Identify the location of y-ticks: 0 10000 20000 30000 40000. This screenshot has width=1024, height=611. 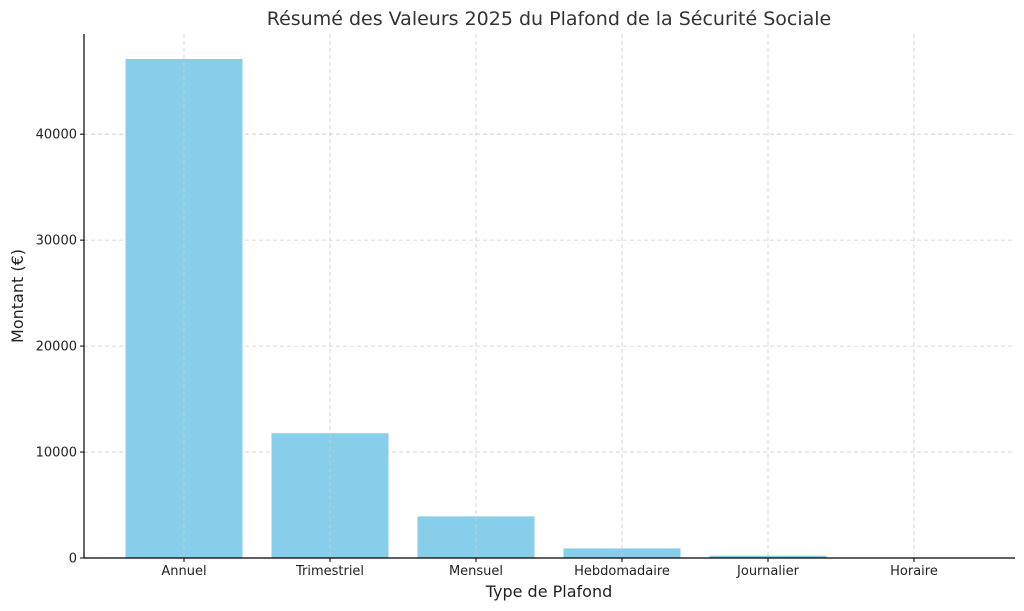
(60, 347).